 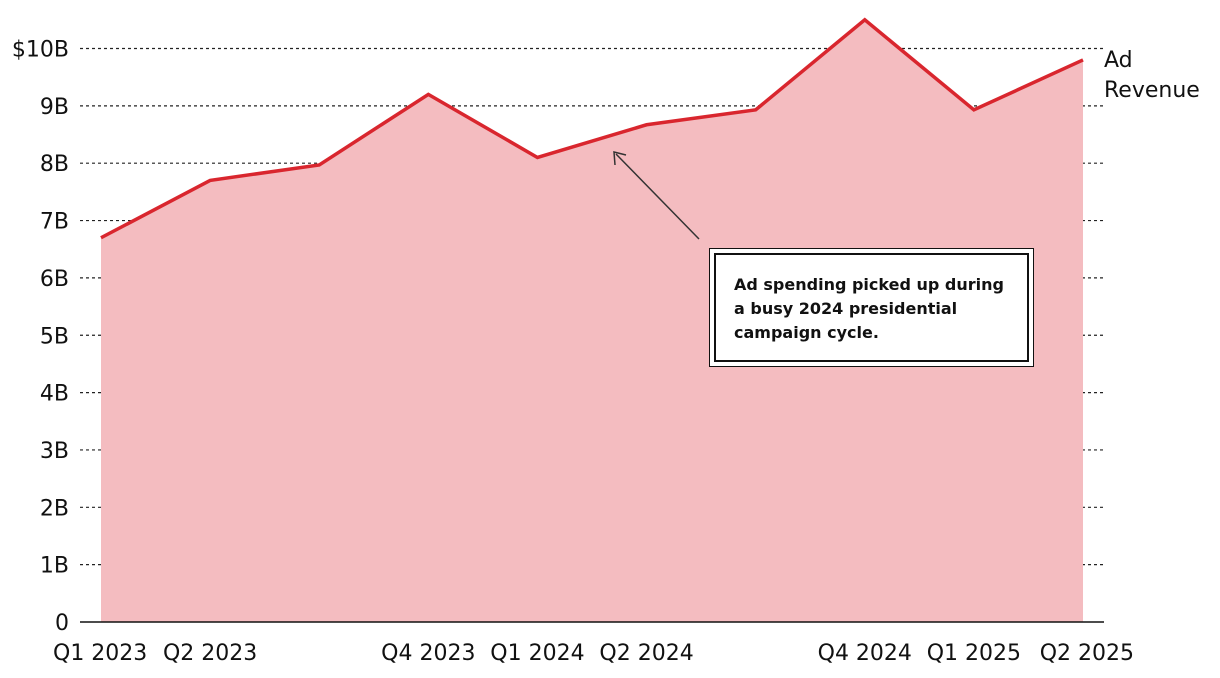 What do you see at coordinates (54, 451) in the screenshot?
I see `y-tick-label-3: 3B` at bounding box center [54, 451].